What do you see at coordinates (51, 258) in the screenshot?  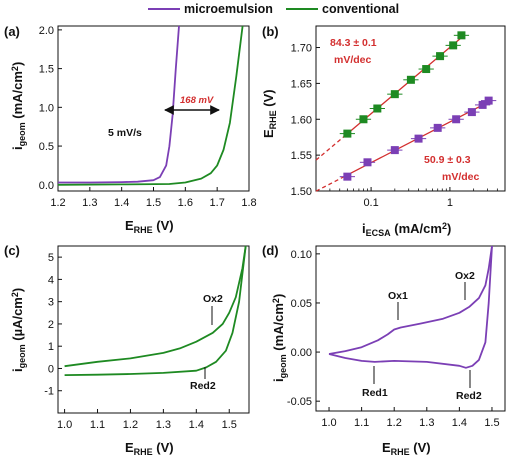 I see `panel-c-ytick-label-6: 5` at bounding box center [51, 258].